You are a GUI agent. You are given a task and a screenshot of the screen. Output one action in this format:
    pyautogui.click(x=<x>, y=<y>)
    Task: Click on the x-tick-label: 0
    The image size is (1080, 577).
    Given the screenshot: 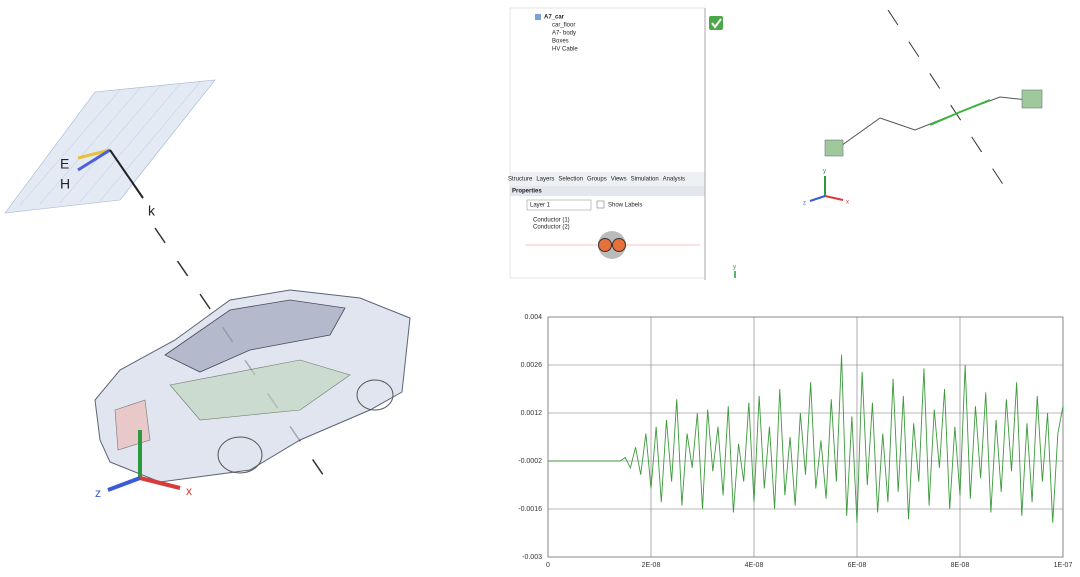 What is the action you would take?
    pyautogui.click(x=548, y=565)
    